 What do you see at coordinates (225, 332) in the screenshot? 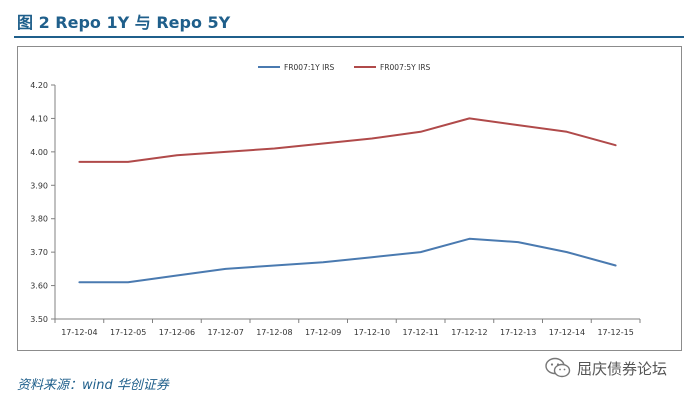
I see `x-tick-label: 17-12-07` at bounding box center [225, 332].